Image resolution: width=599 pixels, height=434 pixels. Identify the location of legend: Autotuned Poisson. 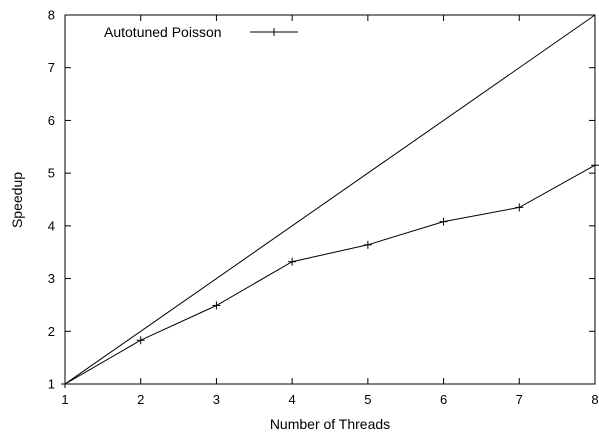
(201, 32).